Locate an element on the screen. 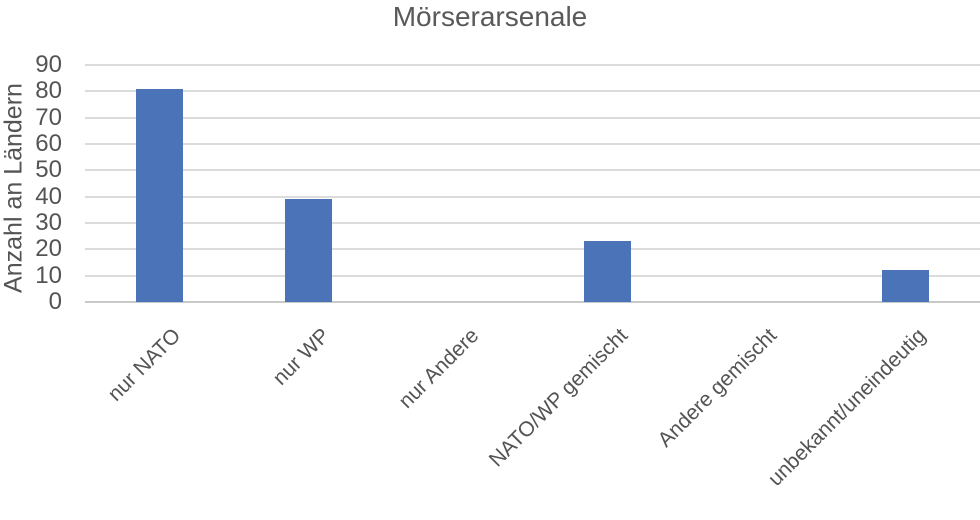 Image resolution: width=980 pixels, height=520 pixels. y-tick-label-10: 10 is located at coordinates (48, 275).